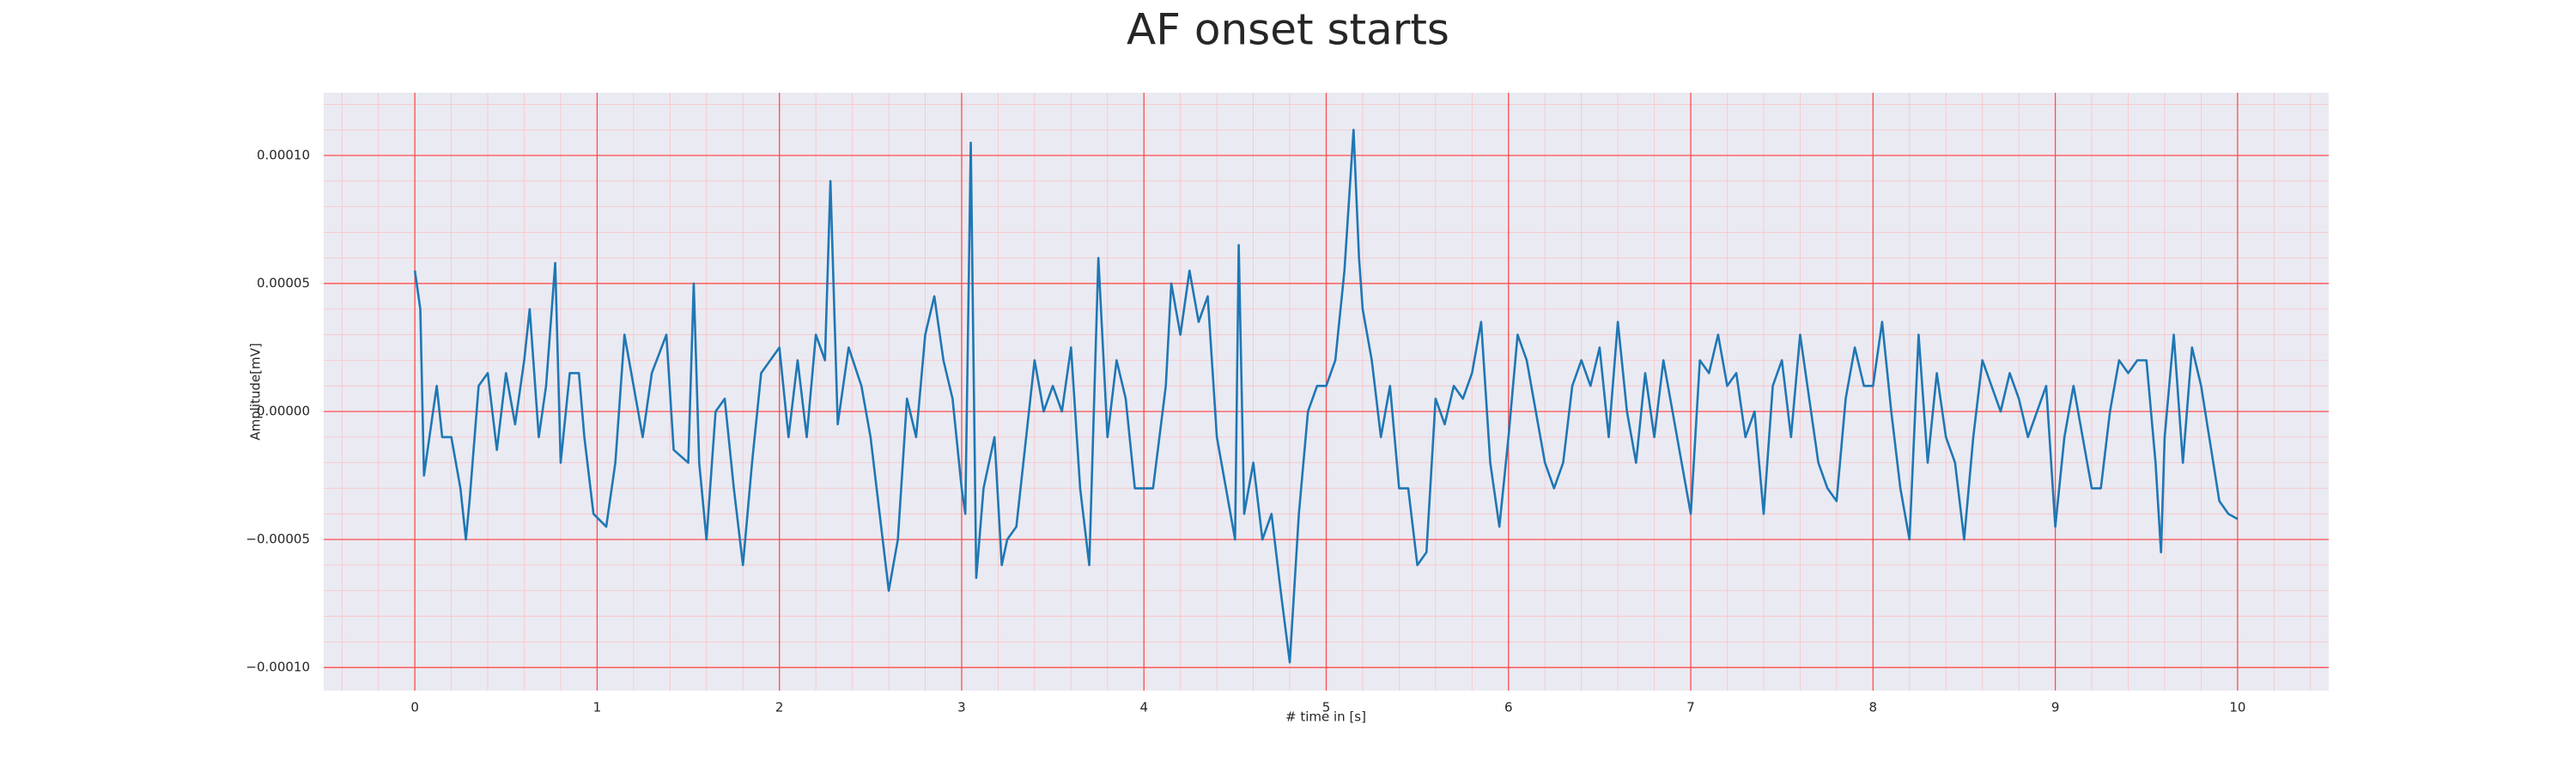 The height and width of the screenshot is (773, 2576). What do you see at coordinates (278, 539) in the screenshot?
I see `y-tick-label: −0.00005` at bounding box center [278, 539].